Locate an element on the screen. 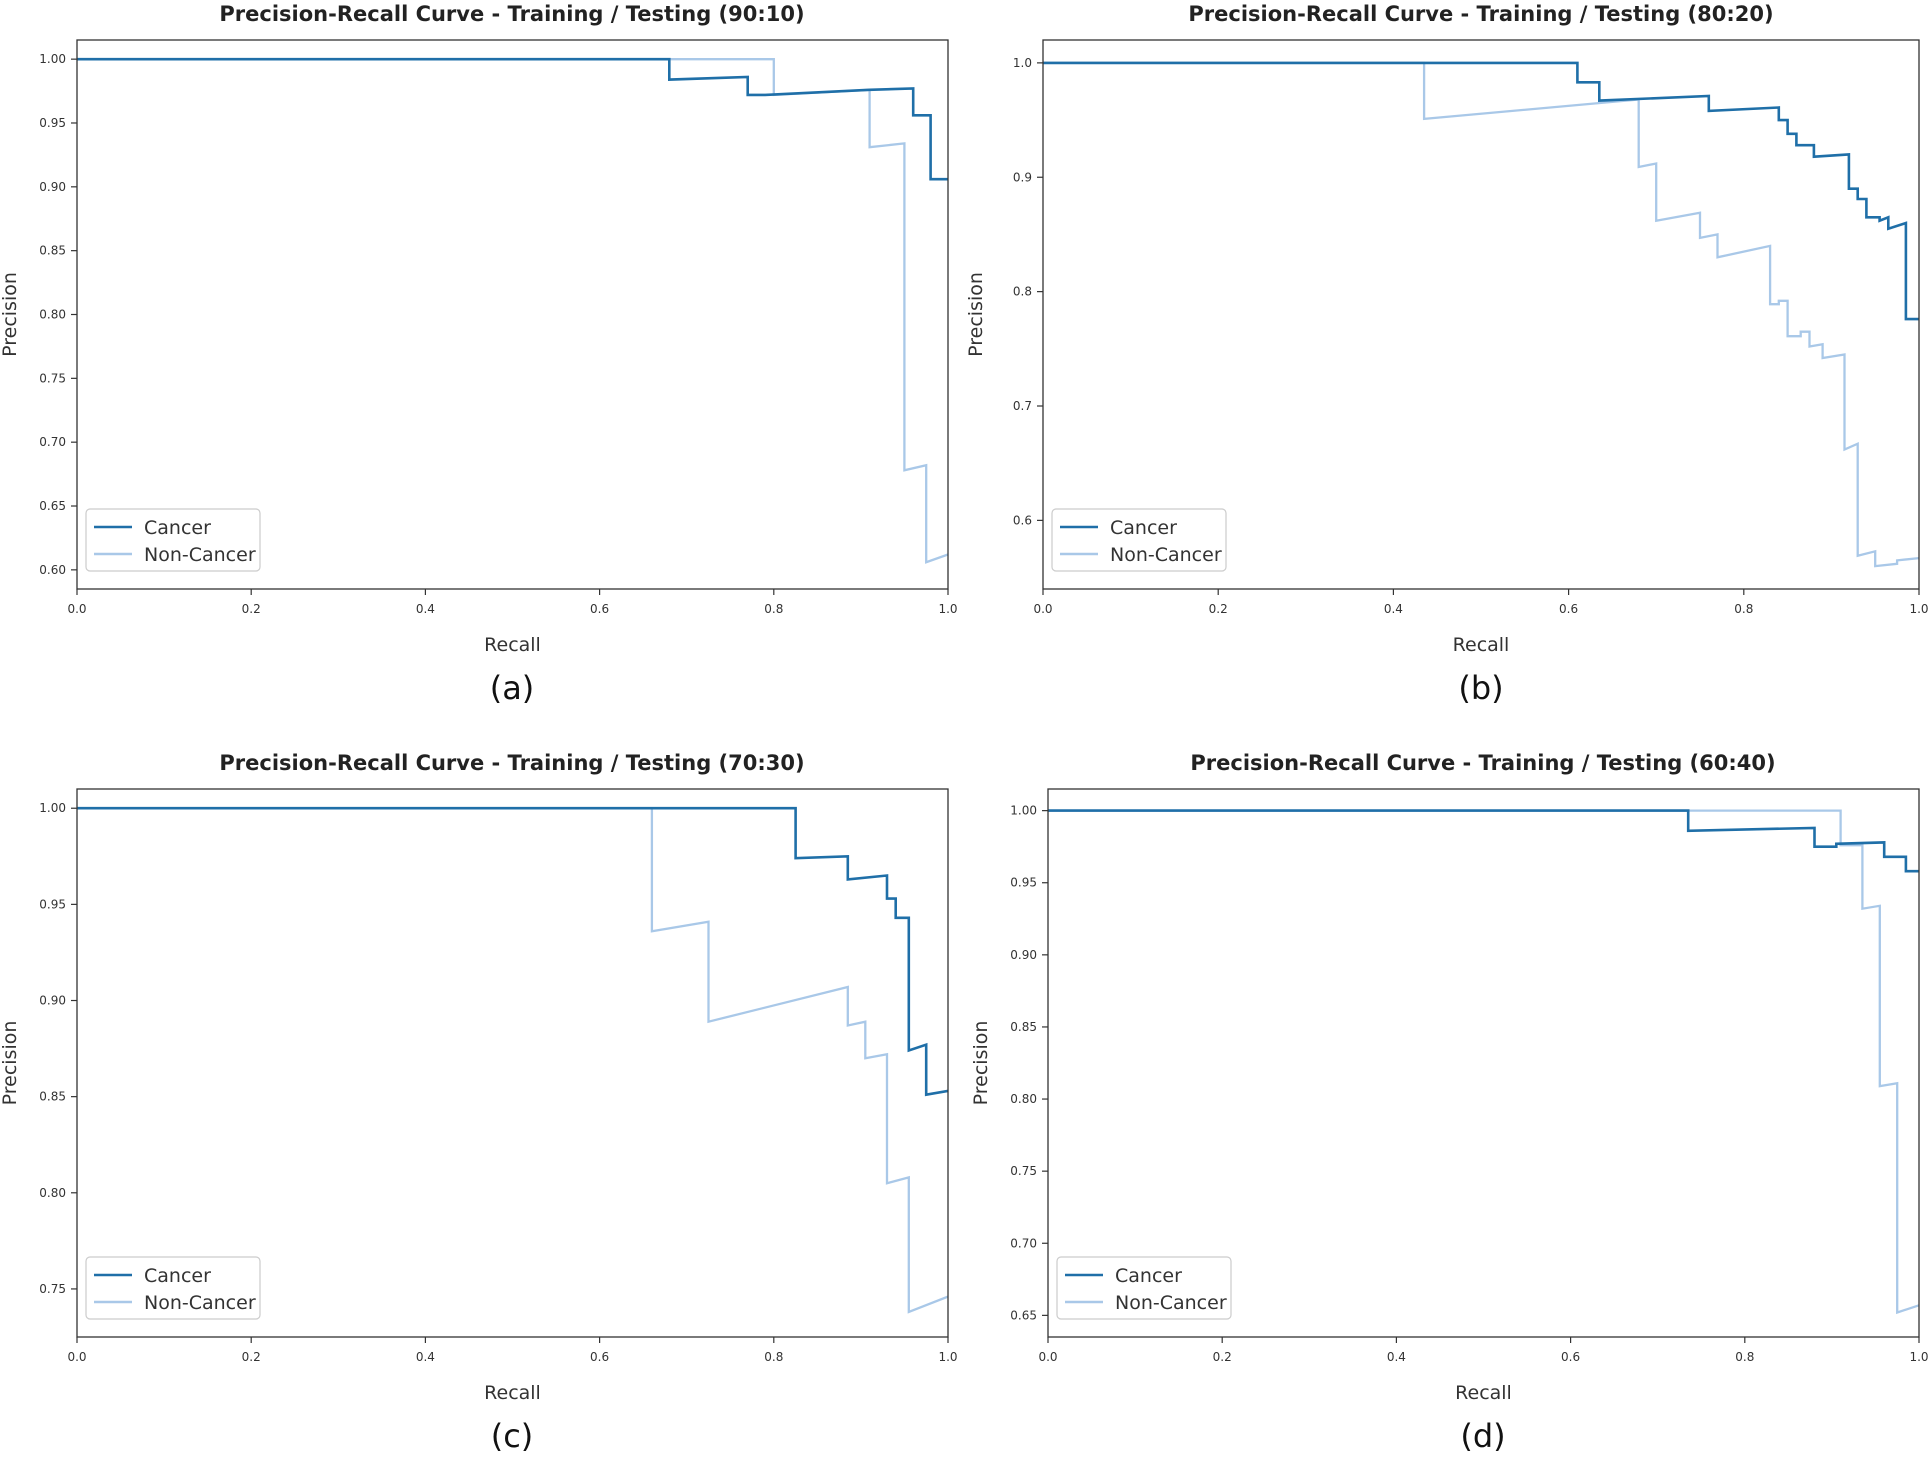  panel-caption: (b) is located at coordinates (1480, 688).